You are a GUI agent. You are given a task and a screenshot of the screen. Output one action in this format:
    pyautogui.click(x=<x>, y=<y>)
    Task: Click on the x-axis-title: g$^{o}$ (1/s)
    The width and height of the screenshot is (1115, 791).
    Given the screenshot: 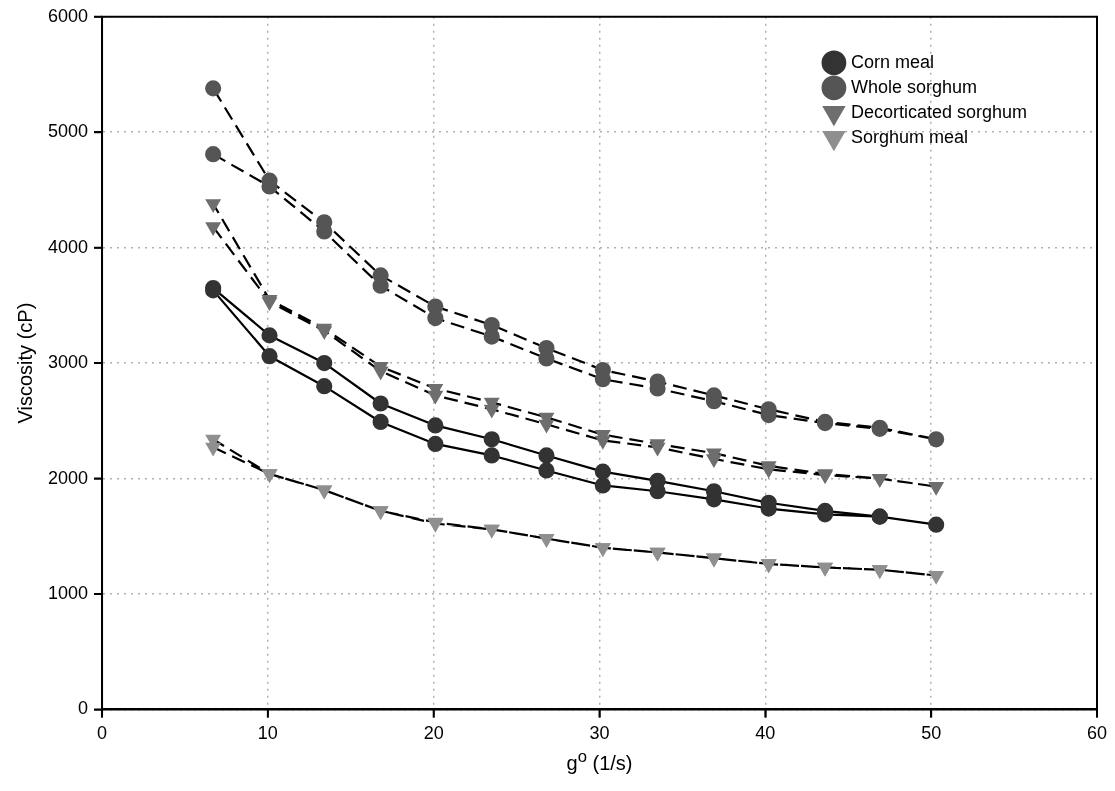 What is the action you would take?
    pyautogui.click(x=599, y=761)
    